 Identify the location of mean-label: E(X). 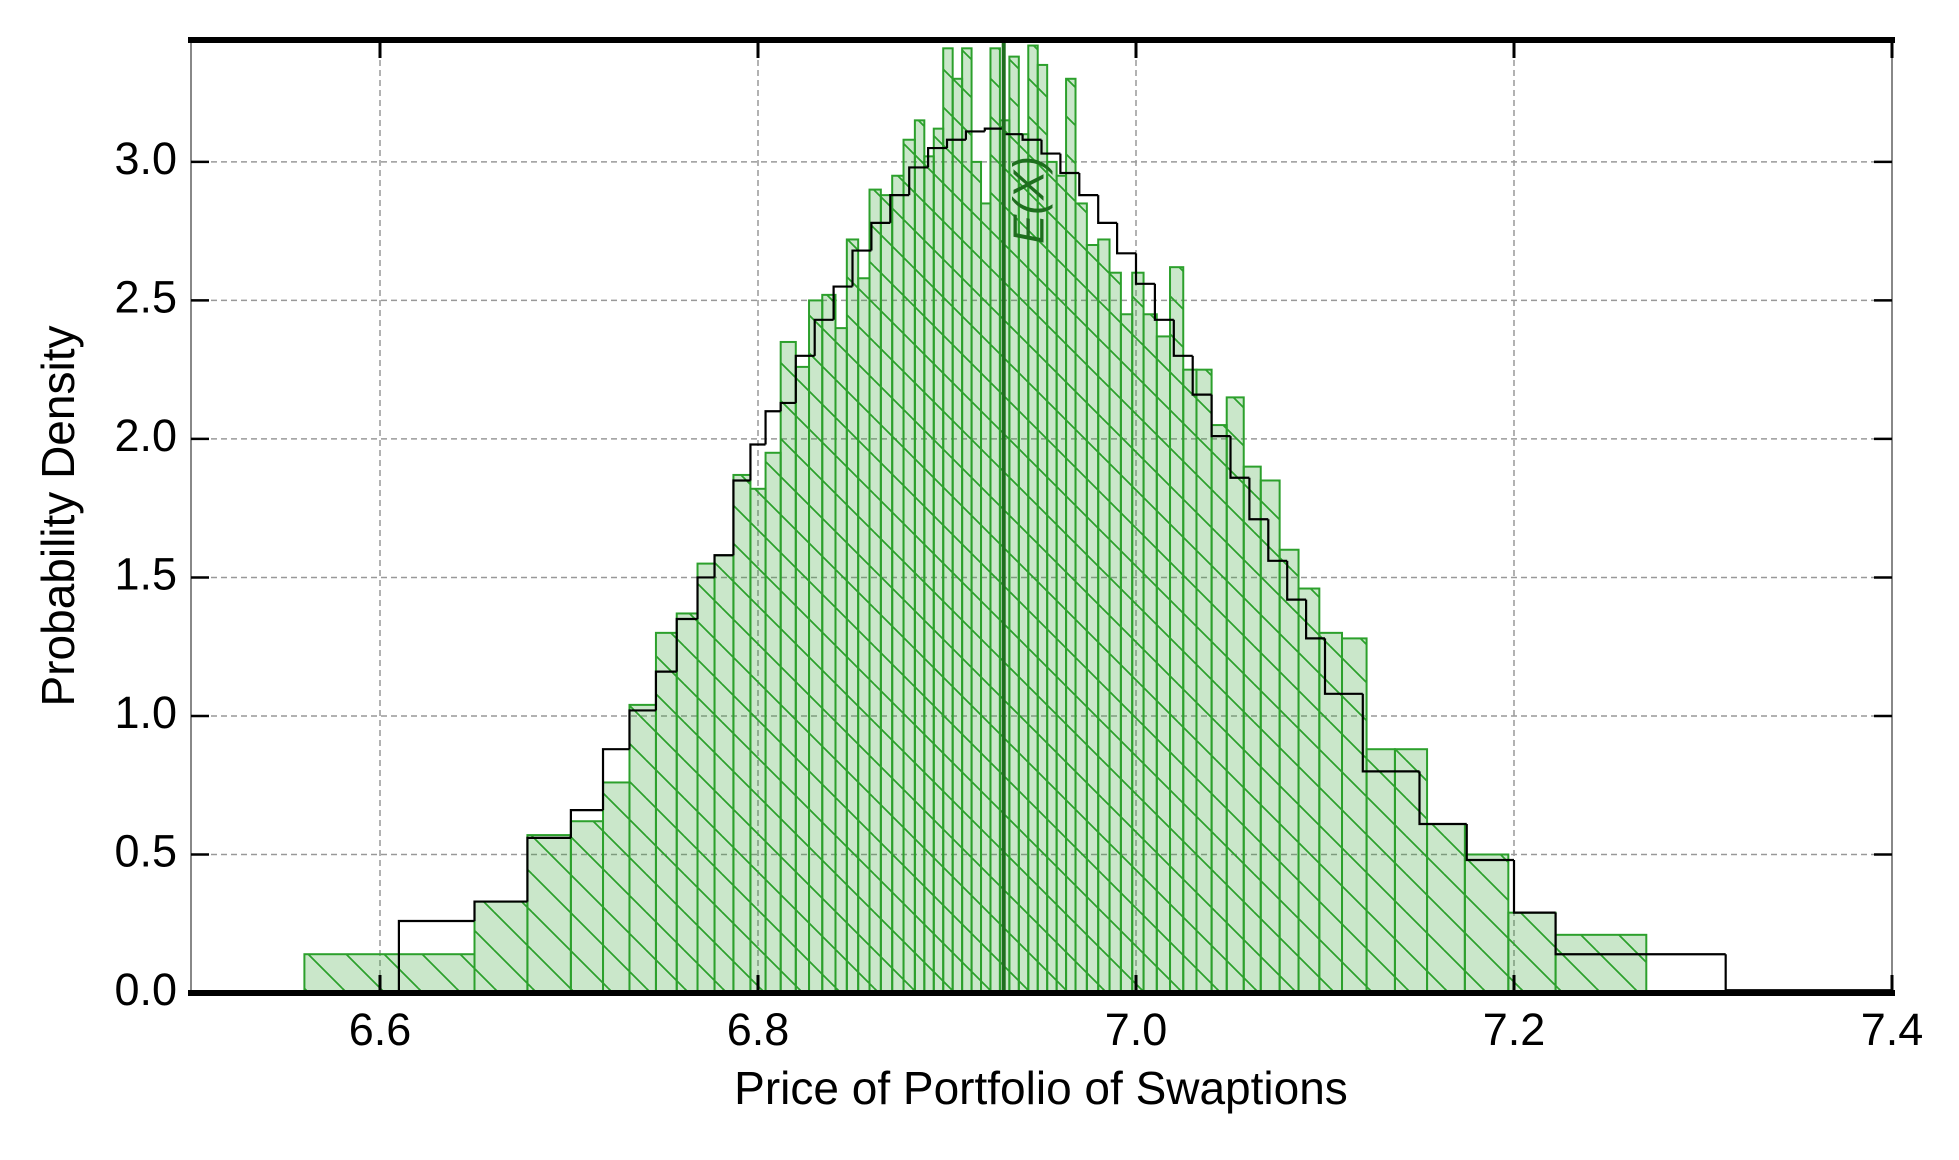
(1028, 200).